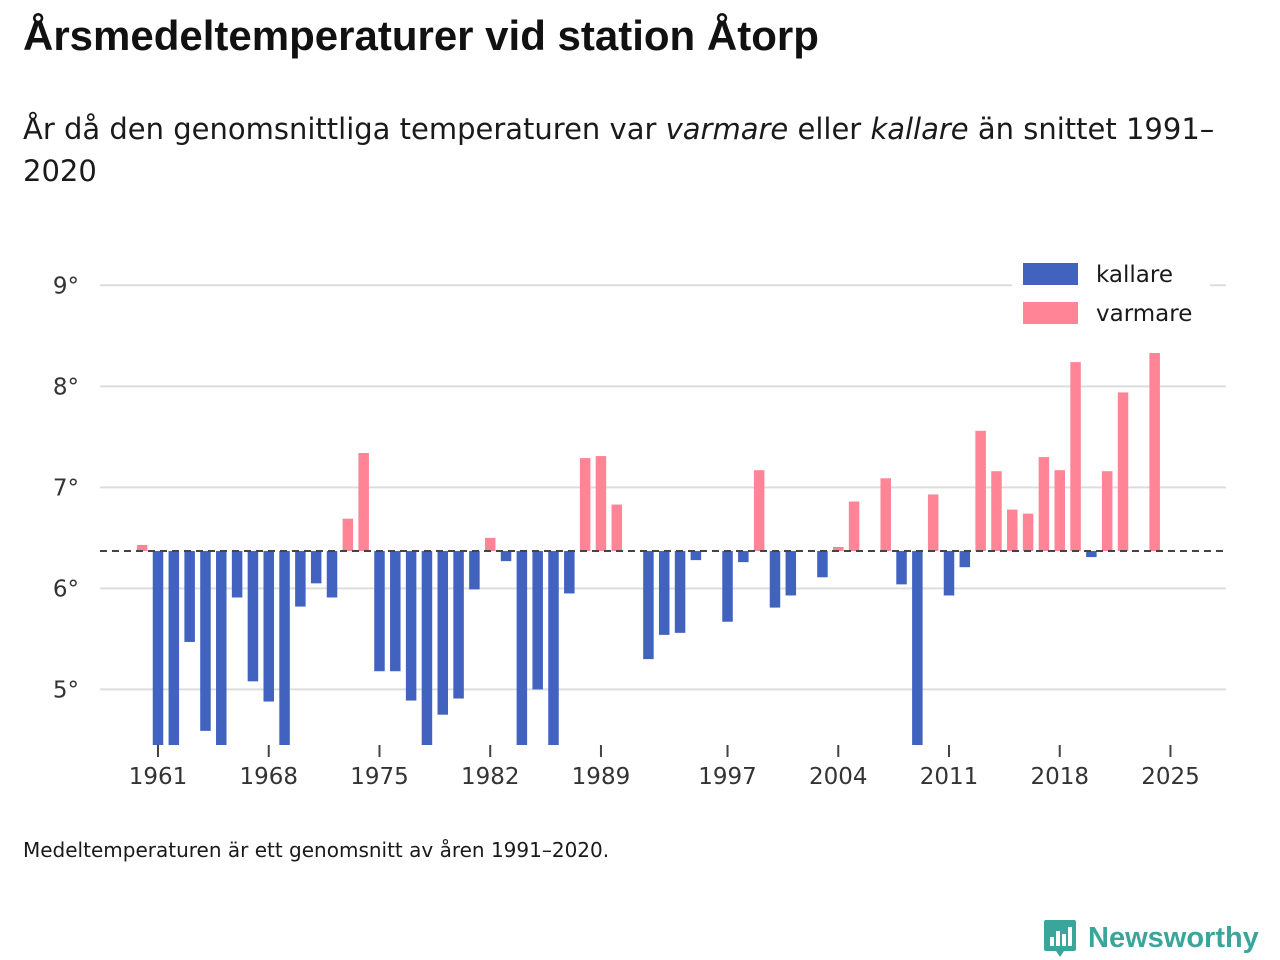 This screenshot has width=1280, height=960. What do you see at coordinates (379, 611) in the screenshot?
I see `bar-1975` at bounding box center [379, 611].